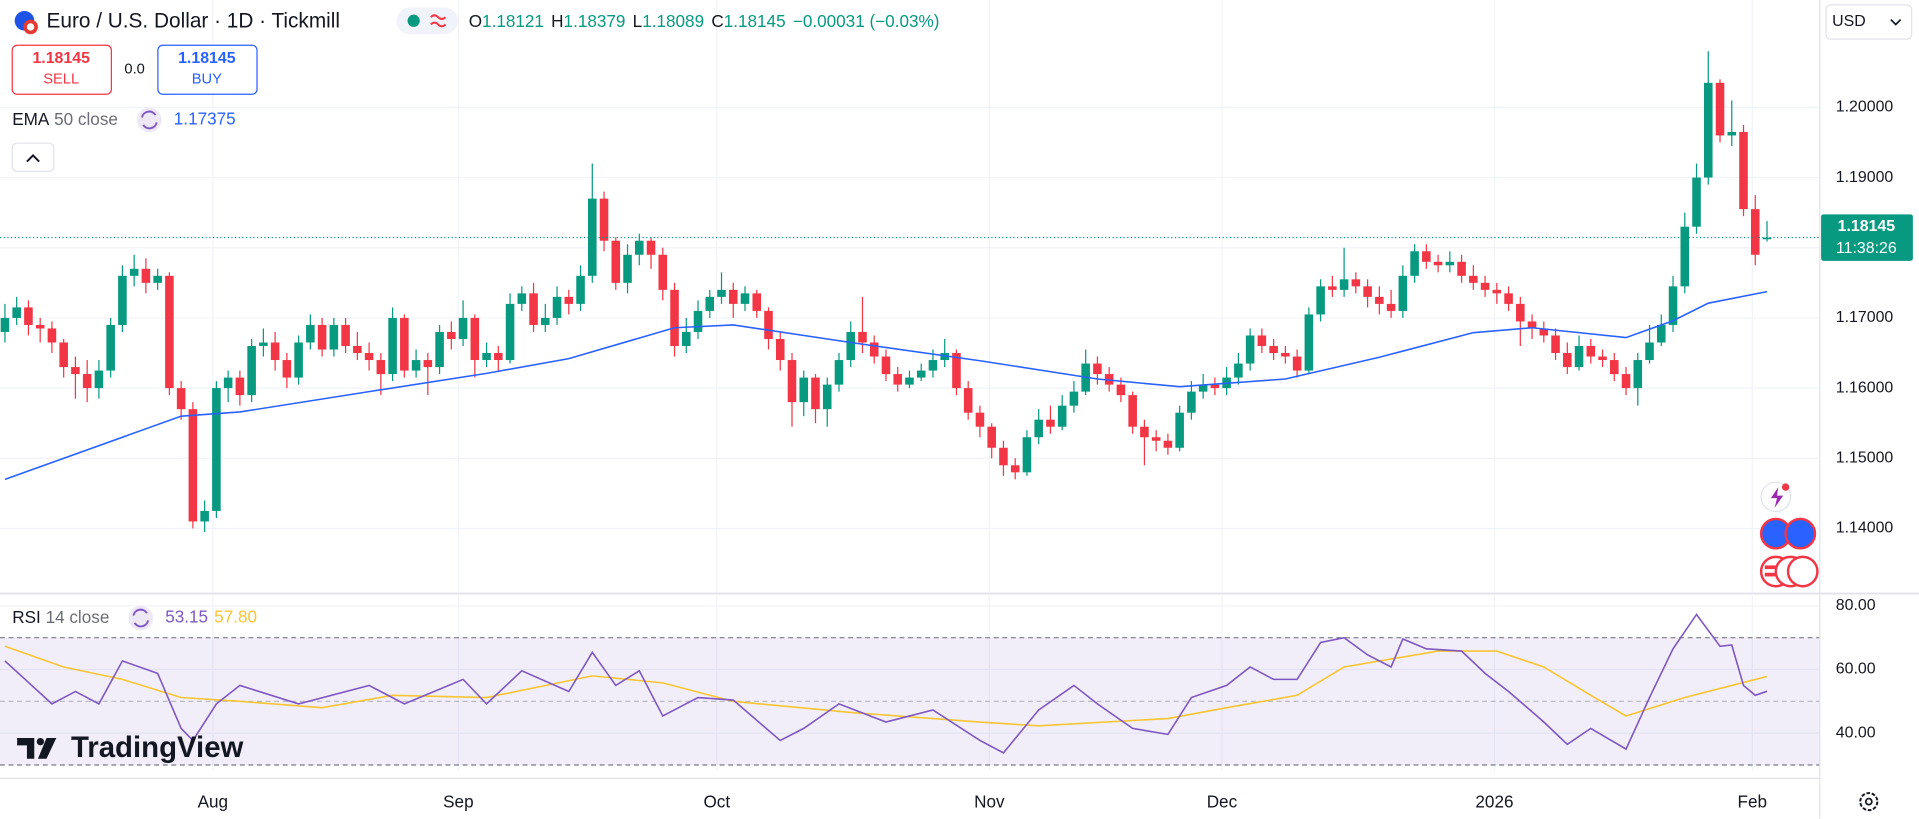 The width and height of the screenshot is (1919, 819). Describe the element at coordinates (194, 21) in the screenshot. I see `symbol-title: Euro / U.S. Dollar · 1D · Tickmill` at that location.